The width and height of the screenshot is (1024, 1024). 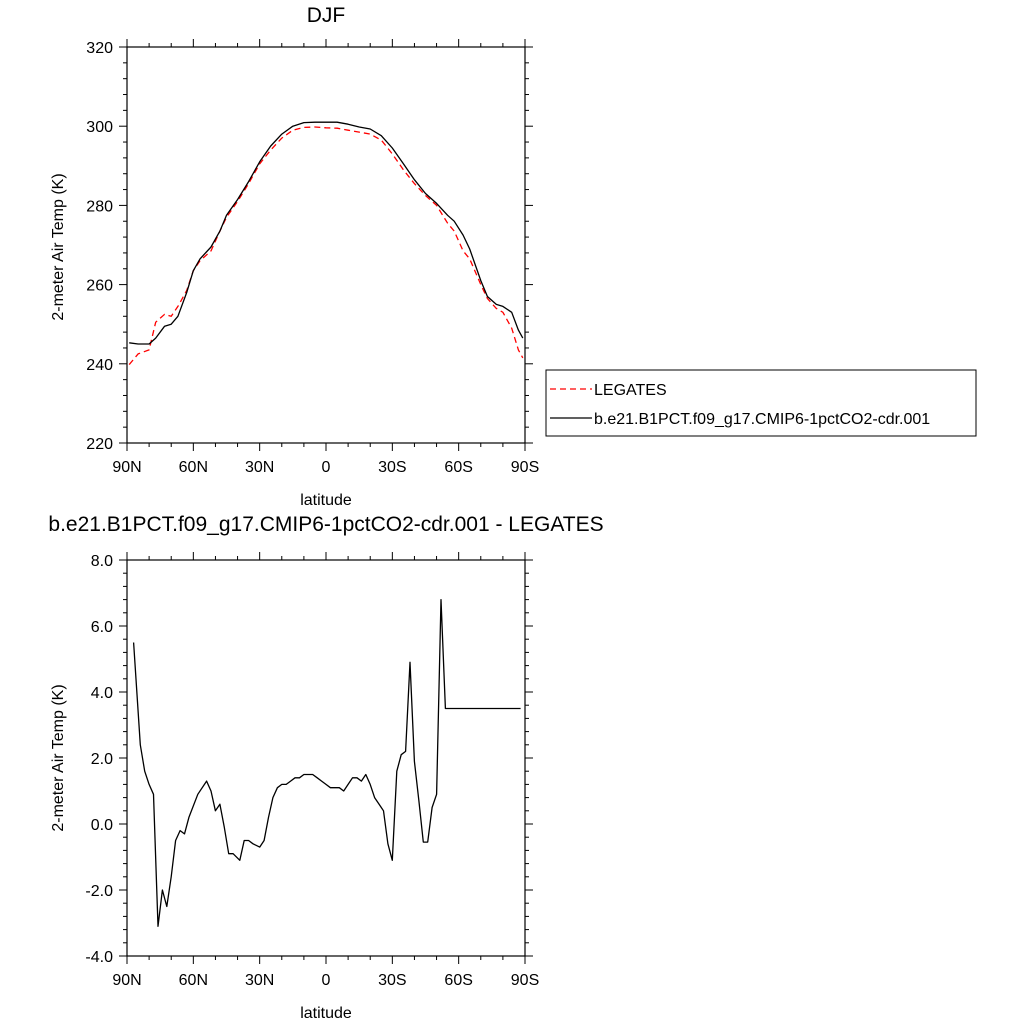 What do you see at coordinates (458, 980) in the screenshot?
I see `bottom-x-tick-label: 60S` at bounding box center [458, 980].